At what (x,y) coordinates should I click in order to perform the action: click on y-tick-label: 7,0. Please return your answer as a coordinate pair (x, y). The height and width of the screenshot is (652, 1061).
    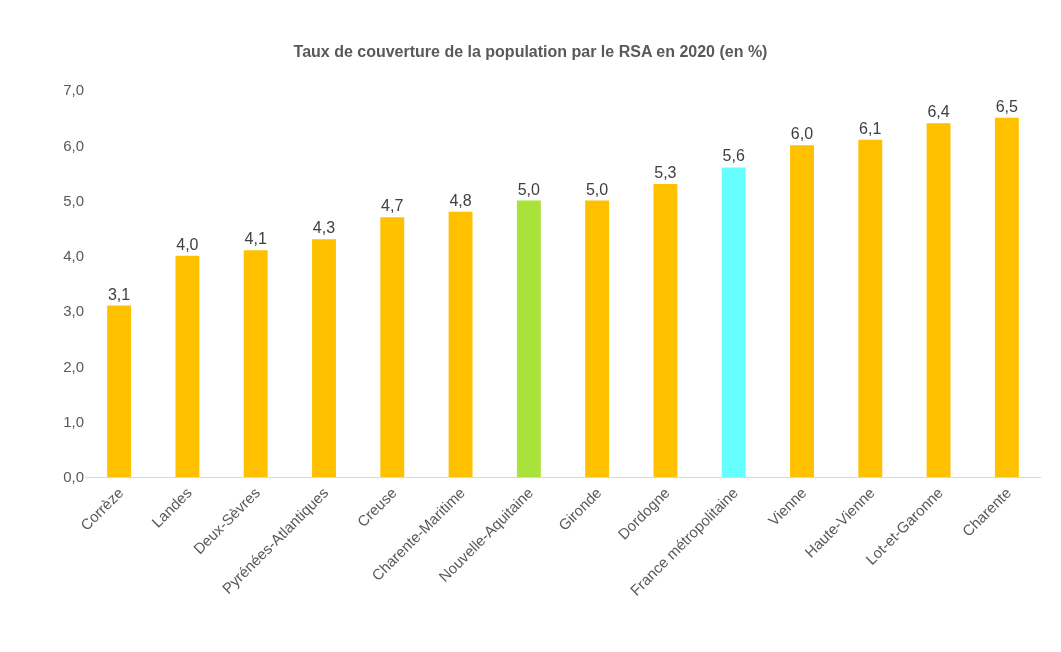
    Looking at the image, I should click on (73, 90).